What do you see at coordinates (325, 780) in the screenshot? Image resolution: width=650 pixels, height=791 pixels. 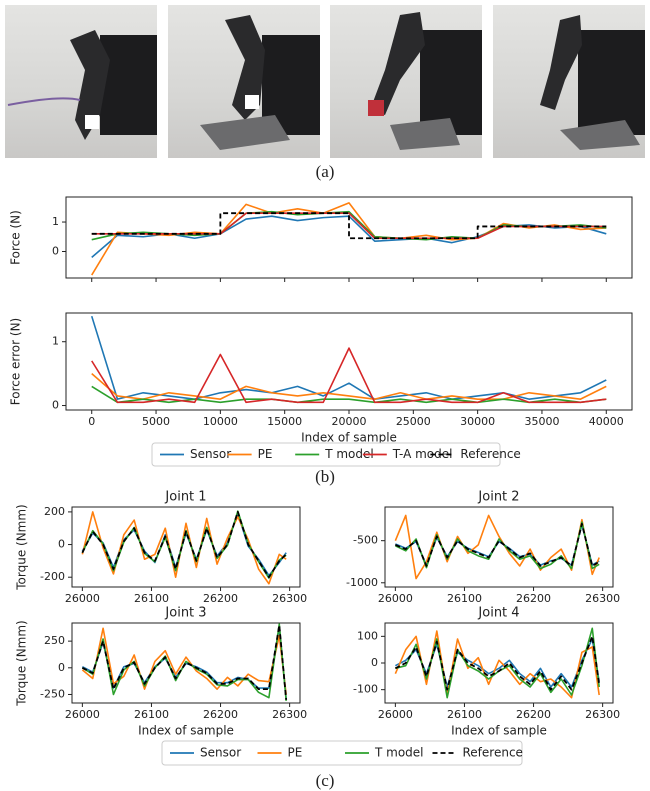 I see `caption: (c)` at bounding box center [325, 780].